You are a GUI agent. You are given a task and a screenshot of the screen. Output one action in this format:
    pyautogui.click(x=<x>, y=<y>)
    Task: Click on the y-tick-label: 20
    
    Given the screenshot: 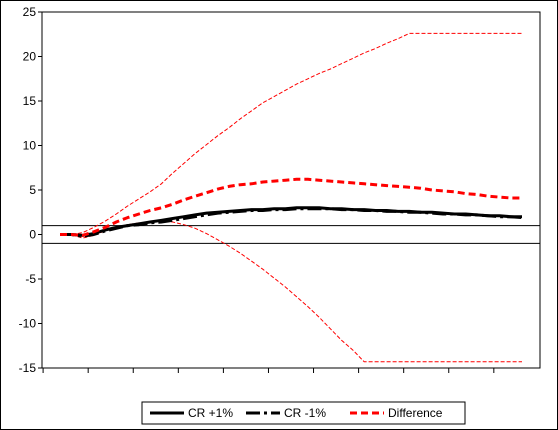 What is the action you would take?
    pyautogui.click(x=30, y=57)
    